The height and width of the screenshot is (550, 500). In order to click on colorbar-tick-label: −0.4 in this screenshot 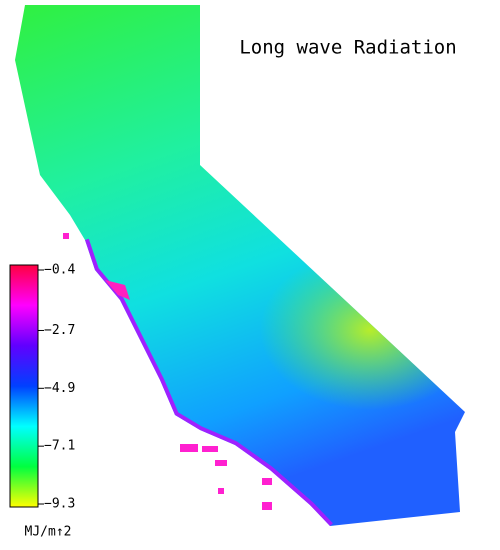, I will do `click(59, 270)`.